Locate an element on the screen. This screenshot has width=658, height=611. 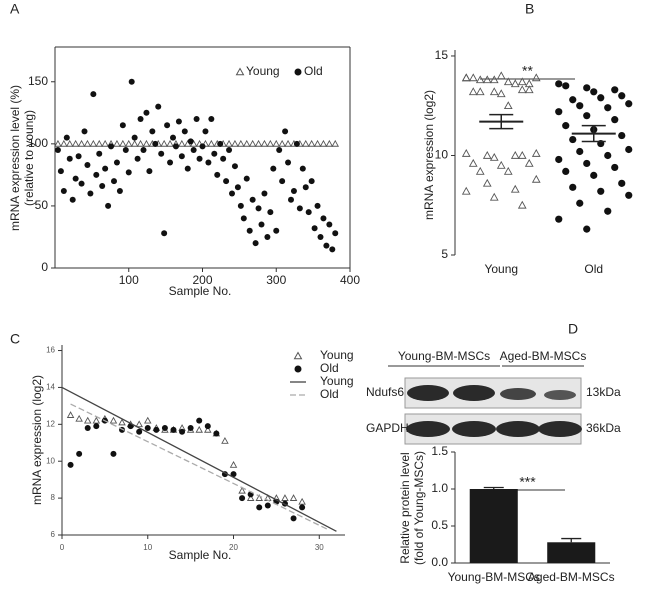
y-tick-label: 6 is located at coordinates (53, 534).